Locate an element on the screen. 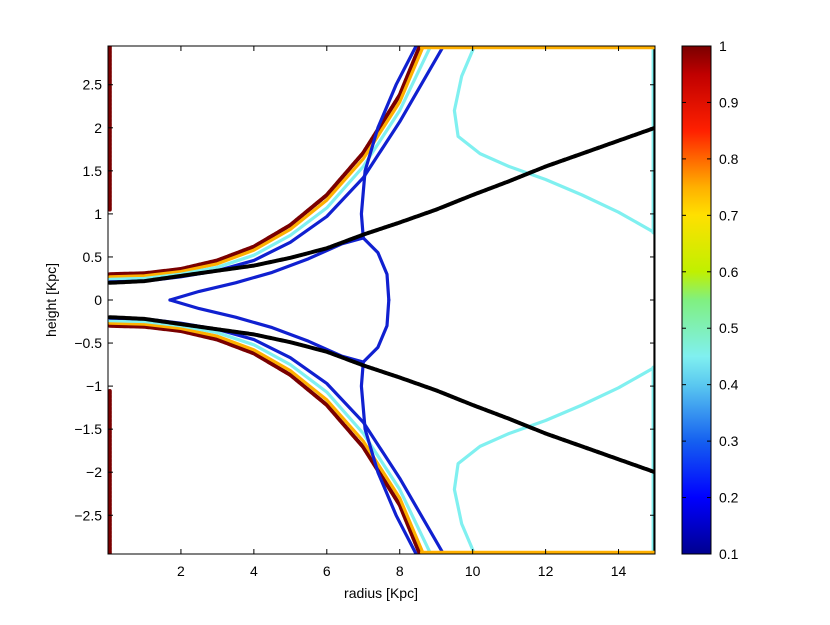  y-axis-label: height [Kpc] is located at coordinates (51, 300).